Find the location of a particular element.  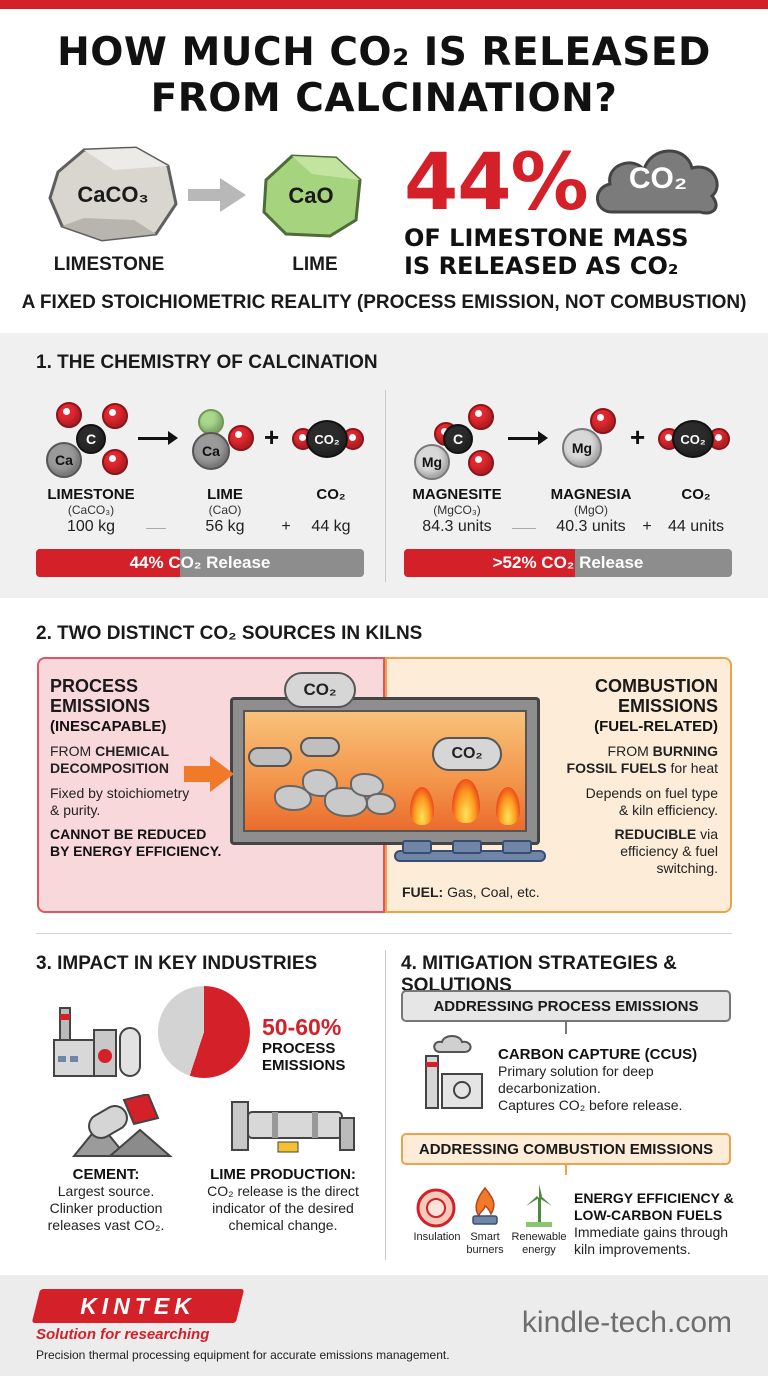

lime-formula-small: (CaO) is located at coordinates (225, 510).